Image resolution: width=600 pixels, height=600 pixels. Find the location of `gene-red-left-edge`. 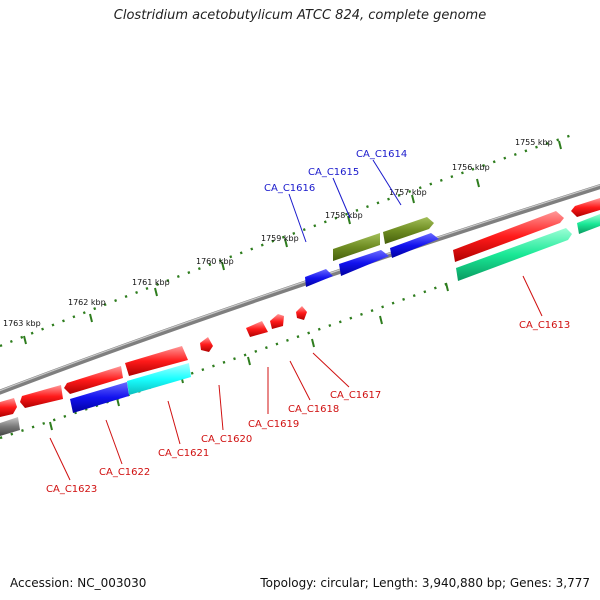

gene-red-left-edge is located at coordinates (8, 407).